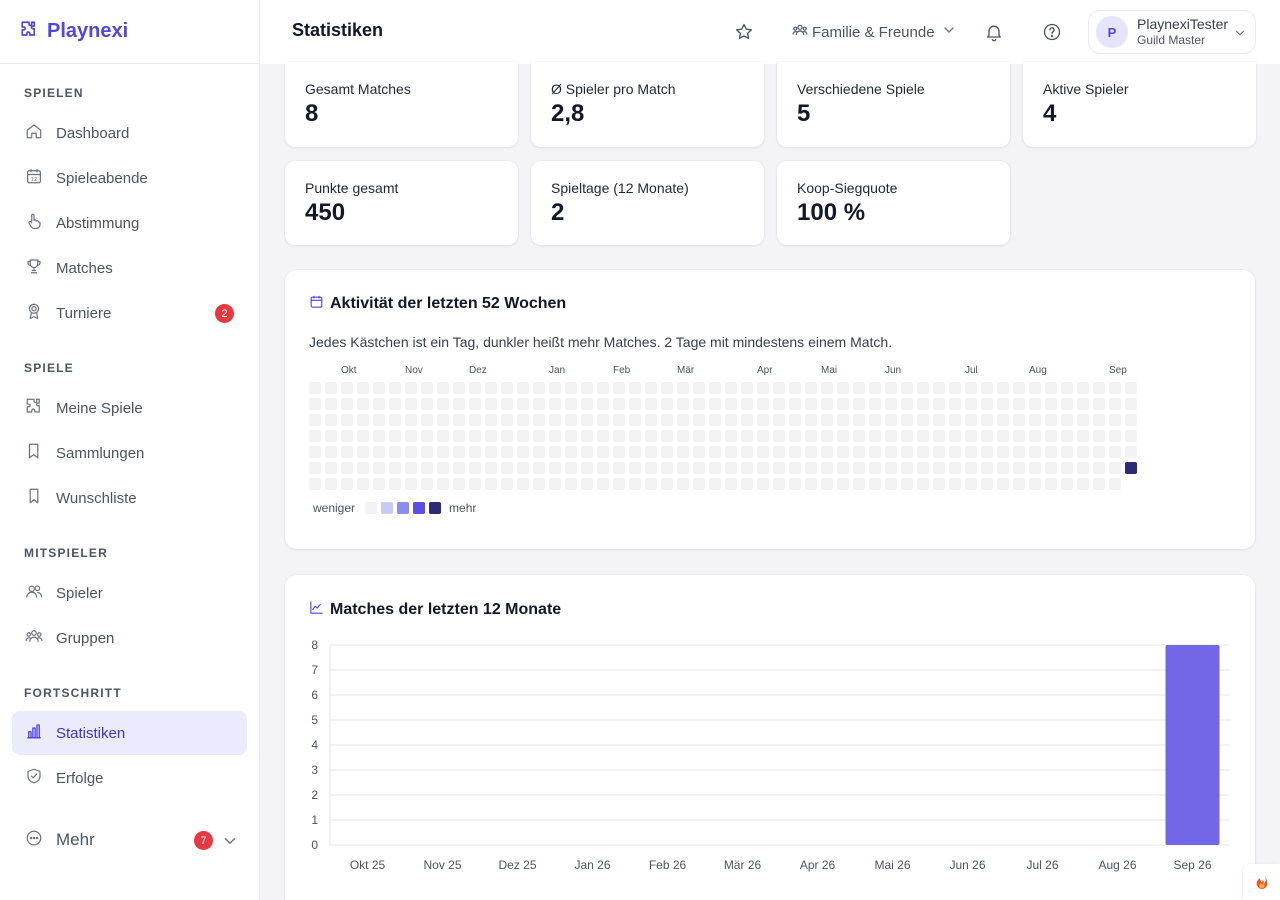 This screenshot has height=900, width=1280. What do you see at coordinates (129, 32) in the screenshot?
I see `brand: Playnexi` at bounding box center [129, 32].